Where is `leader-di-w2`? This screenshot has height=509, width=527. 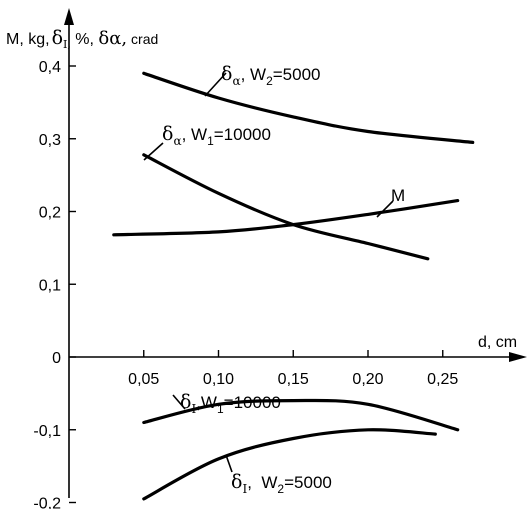
leader-di-w2 is located at coordinates (229, 463).